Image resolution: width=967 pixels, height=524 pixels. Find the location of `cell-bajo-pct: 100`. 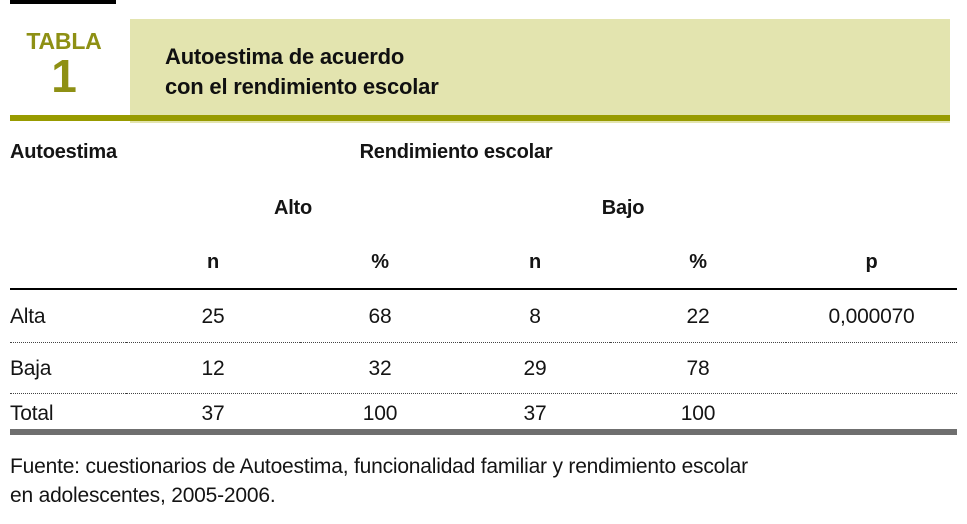

cell-bajo-pct: 100 is located at coordinates (698, 413).